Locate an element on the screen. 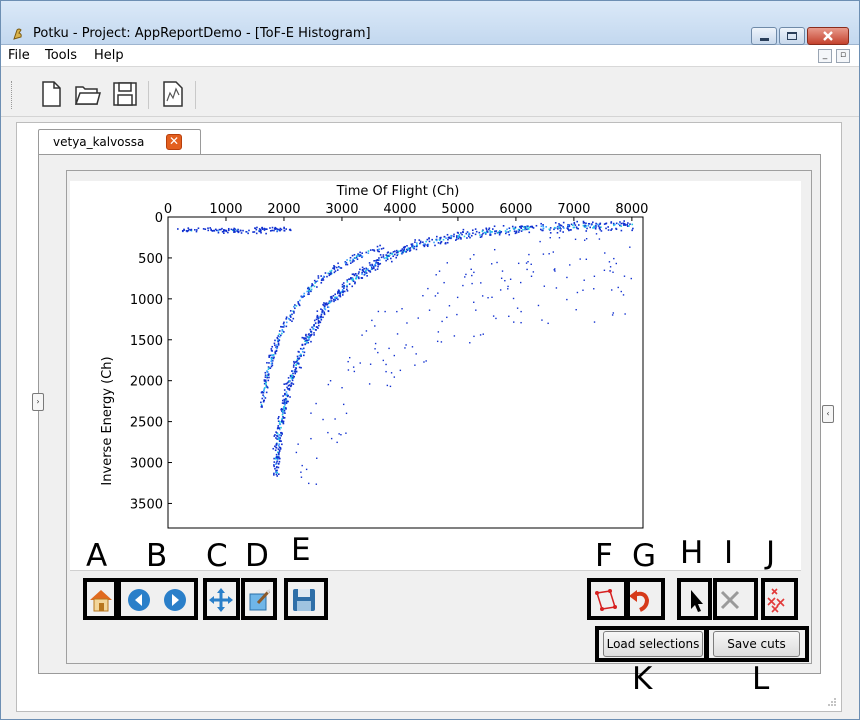 The width and height of the screenshot is (862, 722). save-figure-icon is located at coordinates (304, 600).